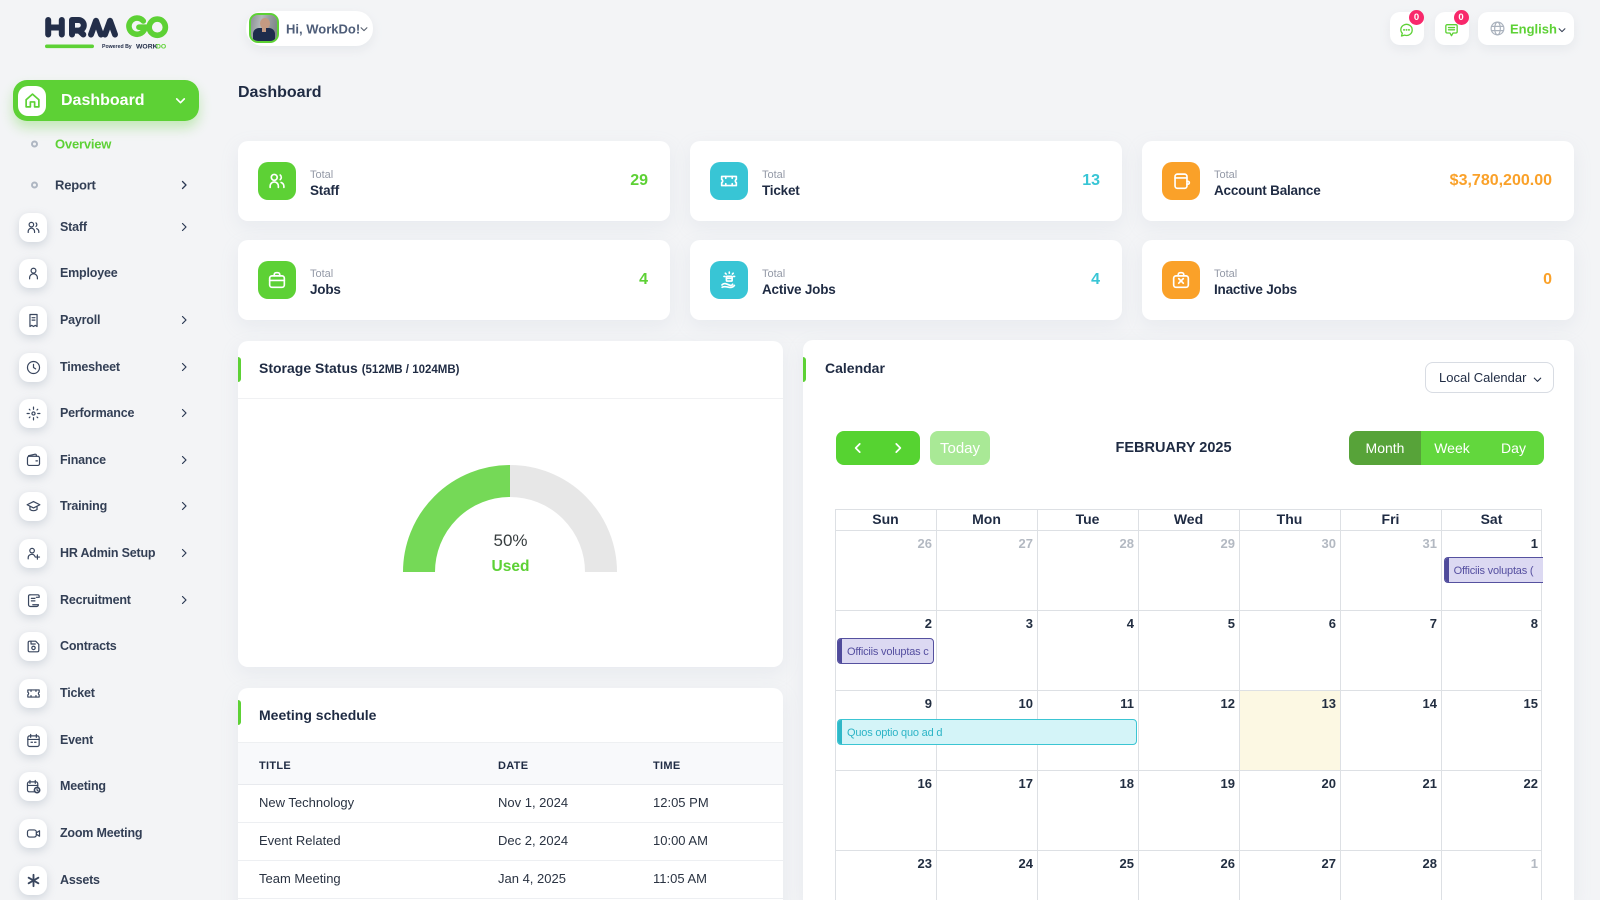  Describe the element at coordinates (147, 47) in the screenshot. I see `svg-text: WORK` at that location.